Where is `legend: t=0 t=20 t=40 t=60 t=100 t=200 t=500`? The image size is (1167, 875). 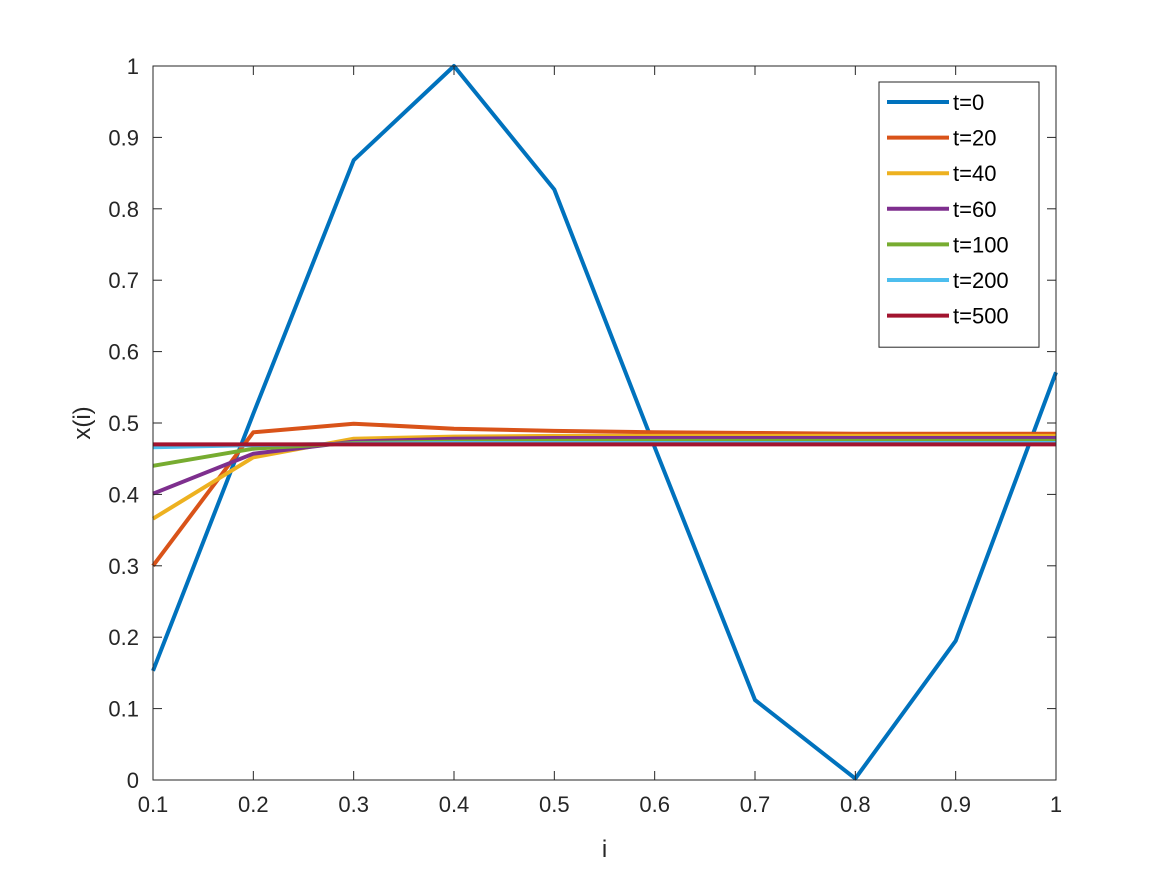 legend: t=0 t=20 t=40 t=60 t=100 t=200 t=500 is located at coordinates (959, 214).